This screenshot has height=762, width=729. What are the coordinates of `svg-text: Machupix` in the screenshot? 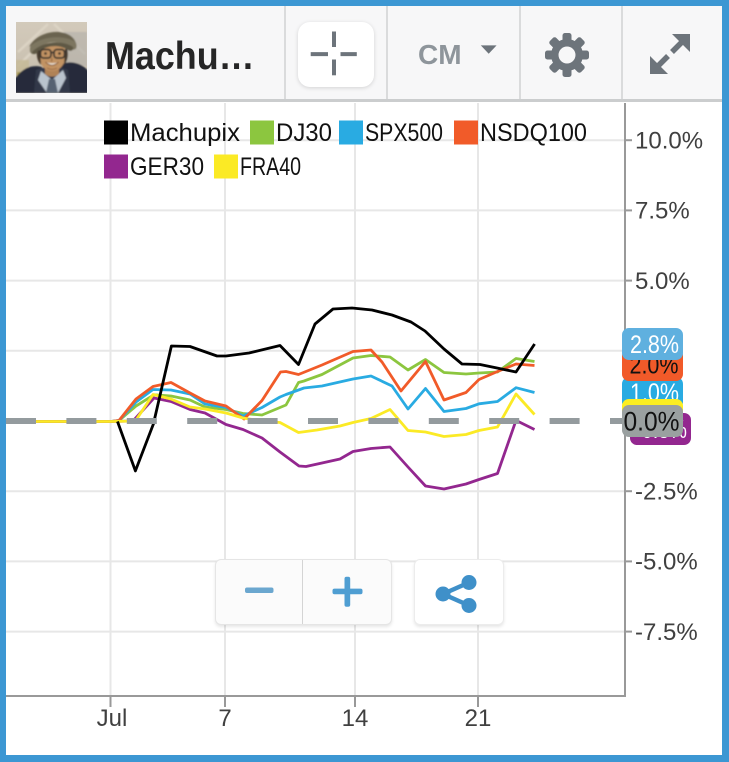 It's located at (185, 133).